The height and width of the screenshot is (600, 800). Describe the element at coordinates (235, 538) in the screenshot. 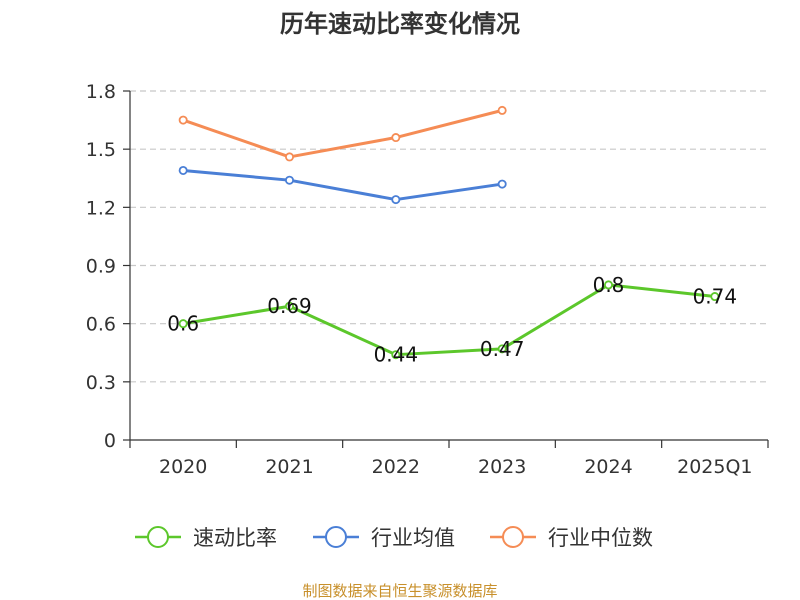

I see `legend-label: 速动比率` at that location.